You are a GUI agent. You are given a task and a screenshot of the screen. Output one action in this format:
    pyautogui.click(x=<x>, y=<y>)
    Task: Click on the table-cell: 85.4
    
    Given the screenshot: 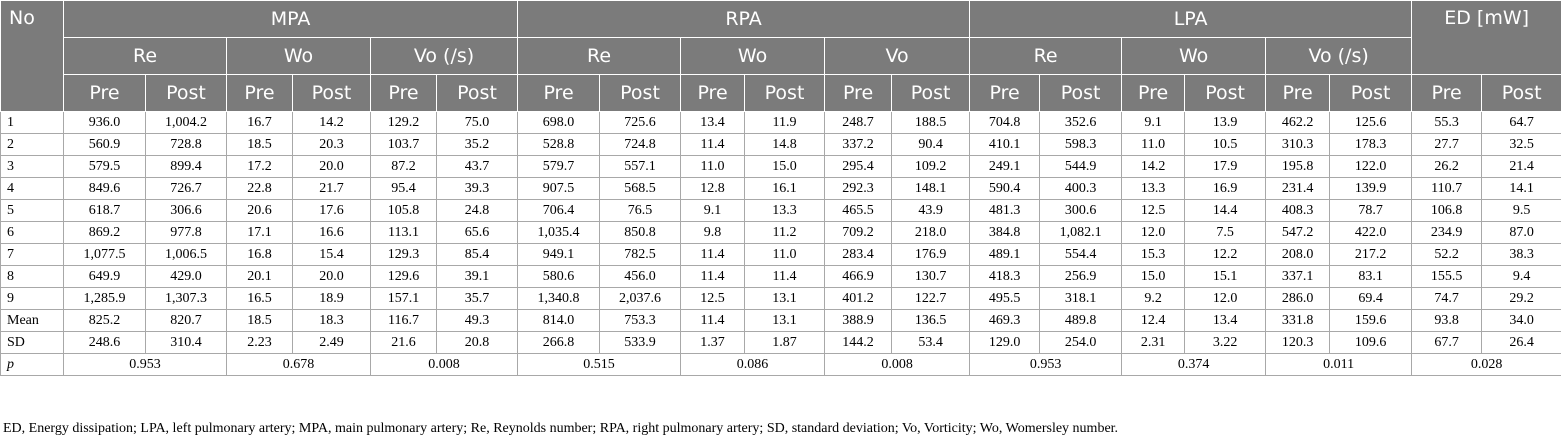 What is the action you would take?
    pyautogui.click(x=477, y=254)
    